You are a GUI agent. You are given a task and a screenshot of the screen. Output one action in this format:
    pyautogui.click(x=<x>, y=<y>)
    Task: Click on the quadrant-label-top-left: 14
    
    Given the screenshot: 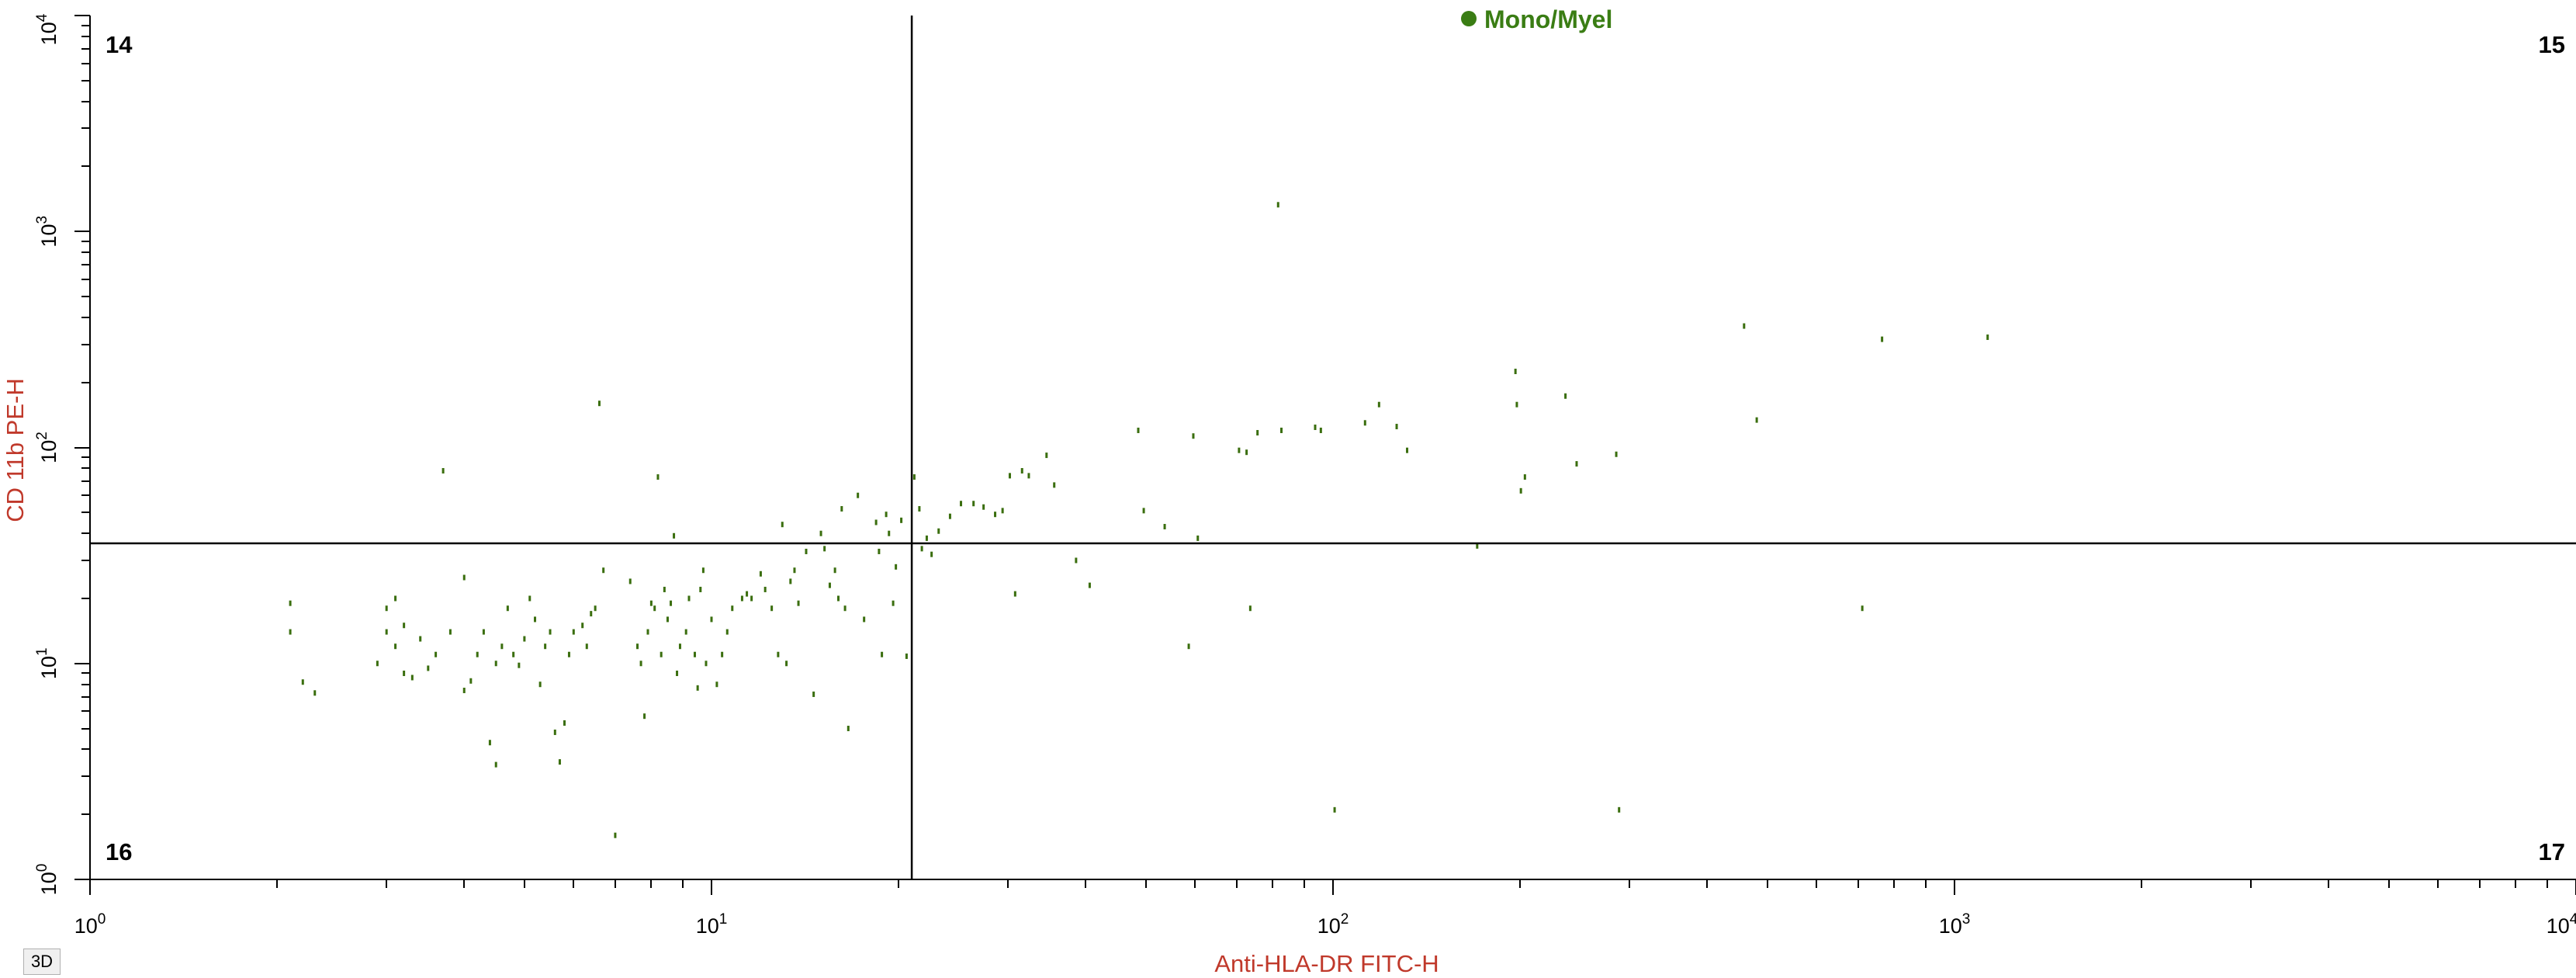 What is the action you would take?
    pyautogui.click(x=119, y=44)
    